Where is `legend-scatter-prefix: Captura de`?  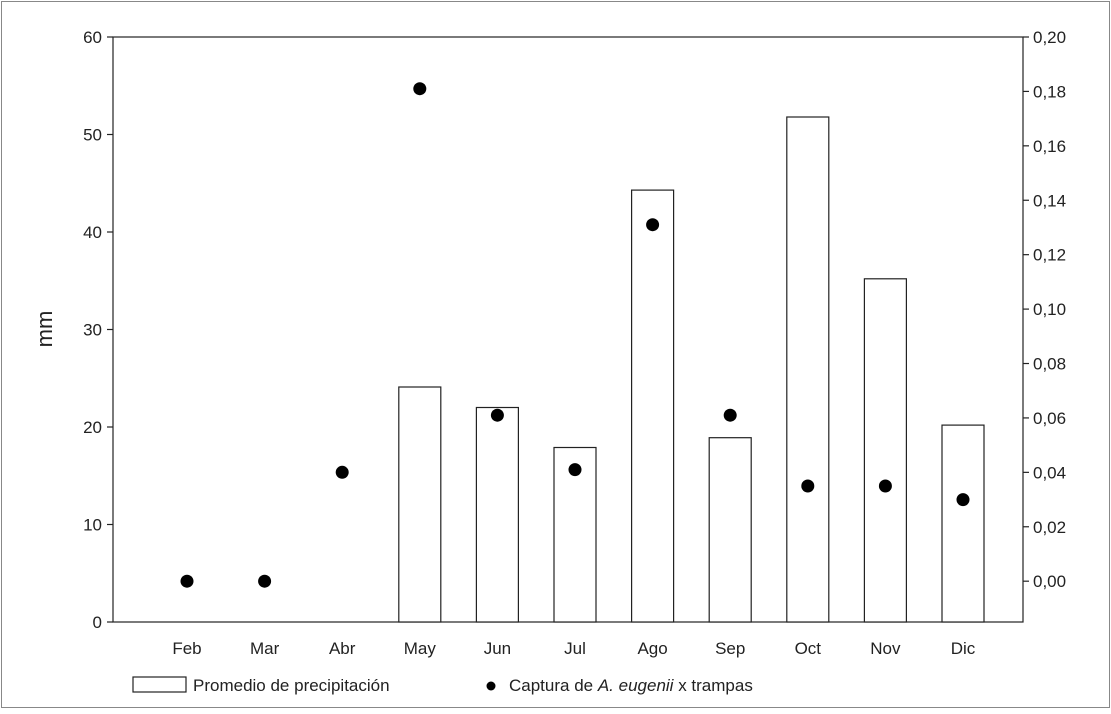 legend-scatter-prefix: Captura de is located at coordinates (553, 685).